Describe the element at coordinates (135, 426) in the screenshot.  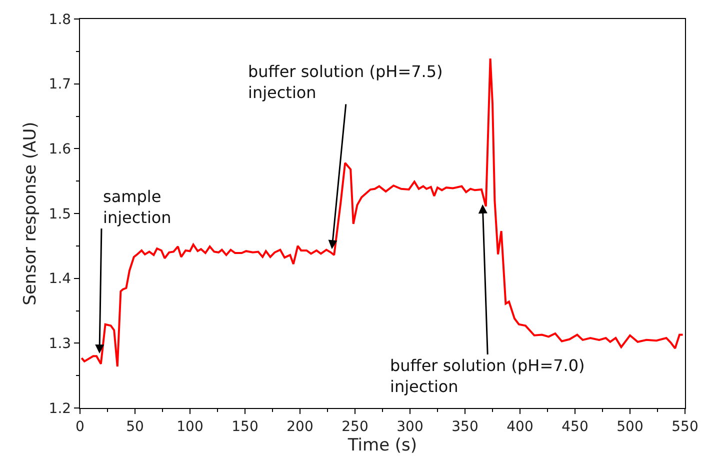
I see `x-tick-label: 50` at that location.